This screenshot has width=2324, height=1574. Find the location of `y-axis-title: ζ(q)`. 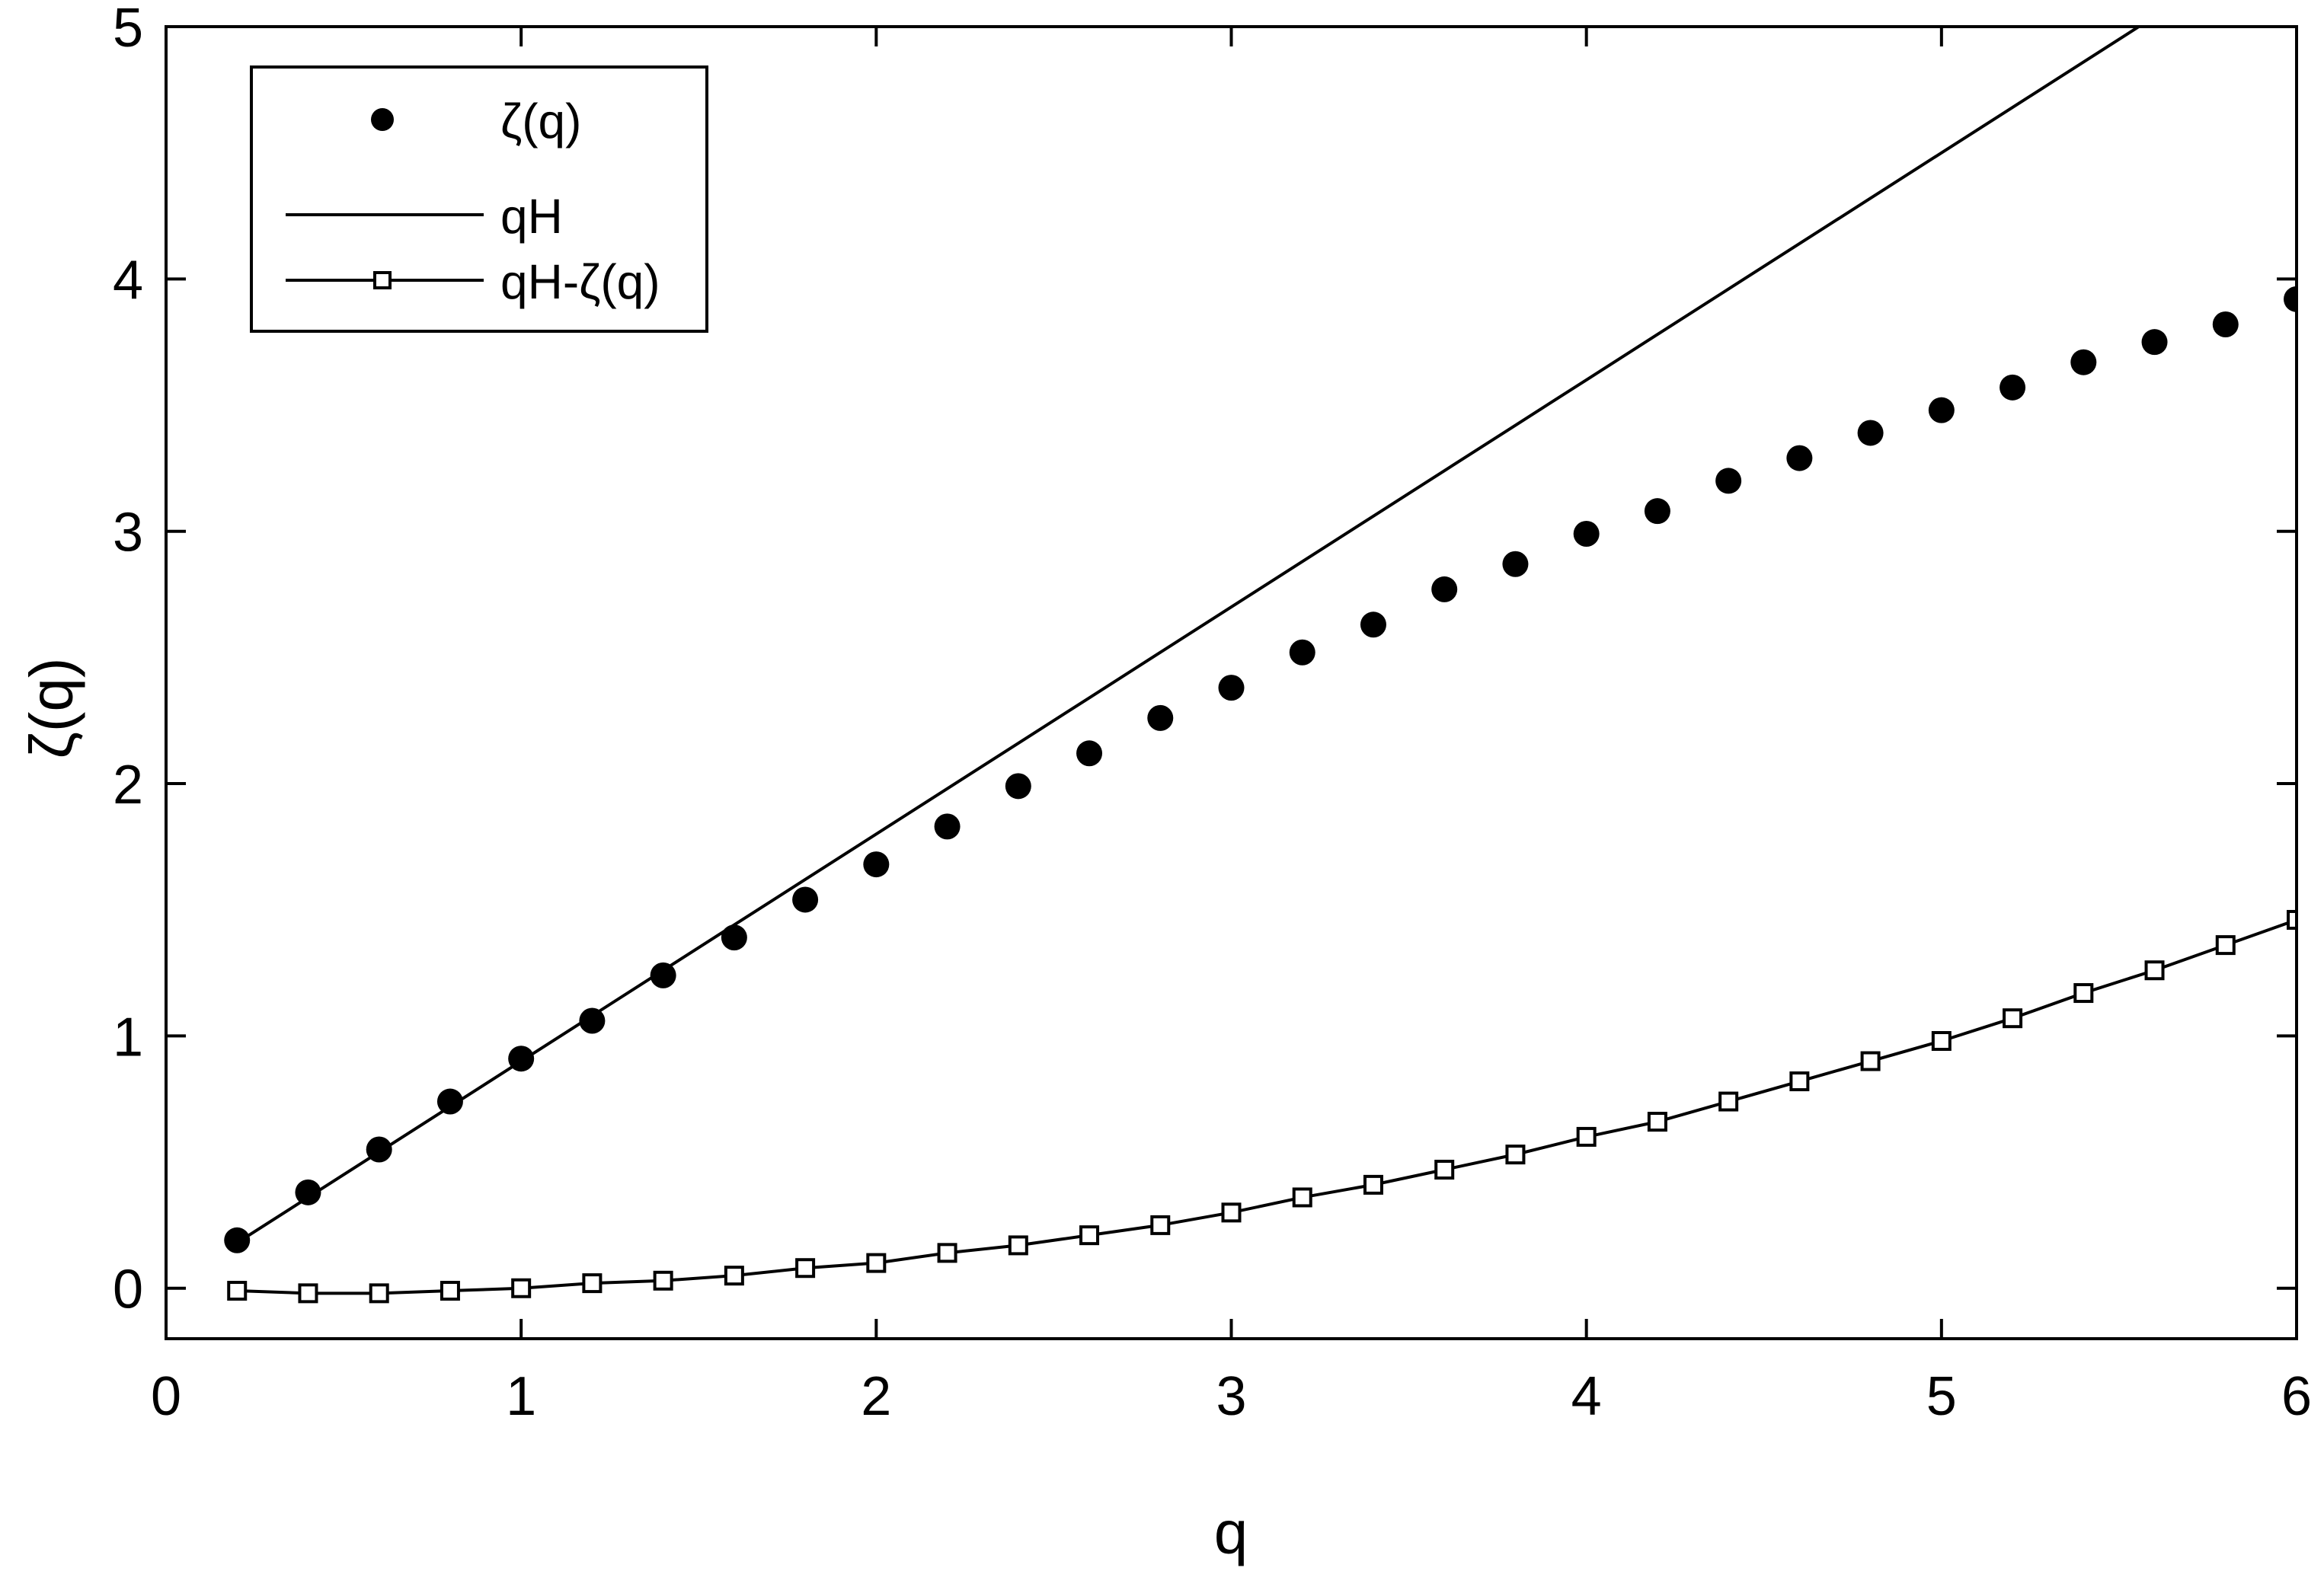

y-axis-title: ζ(q) is located at coordinates (51, 707).